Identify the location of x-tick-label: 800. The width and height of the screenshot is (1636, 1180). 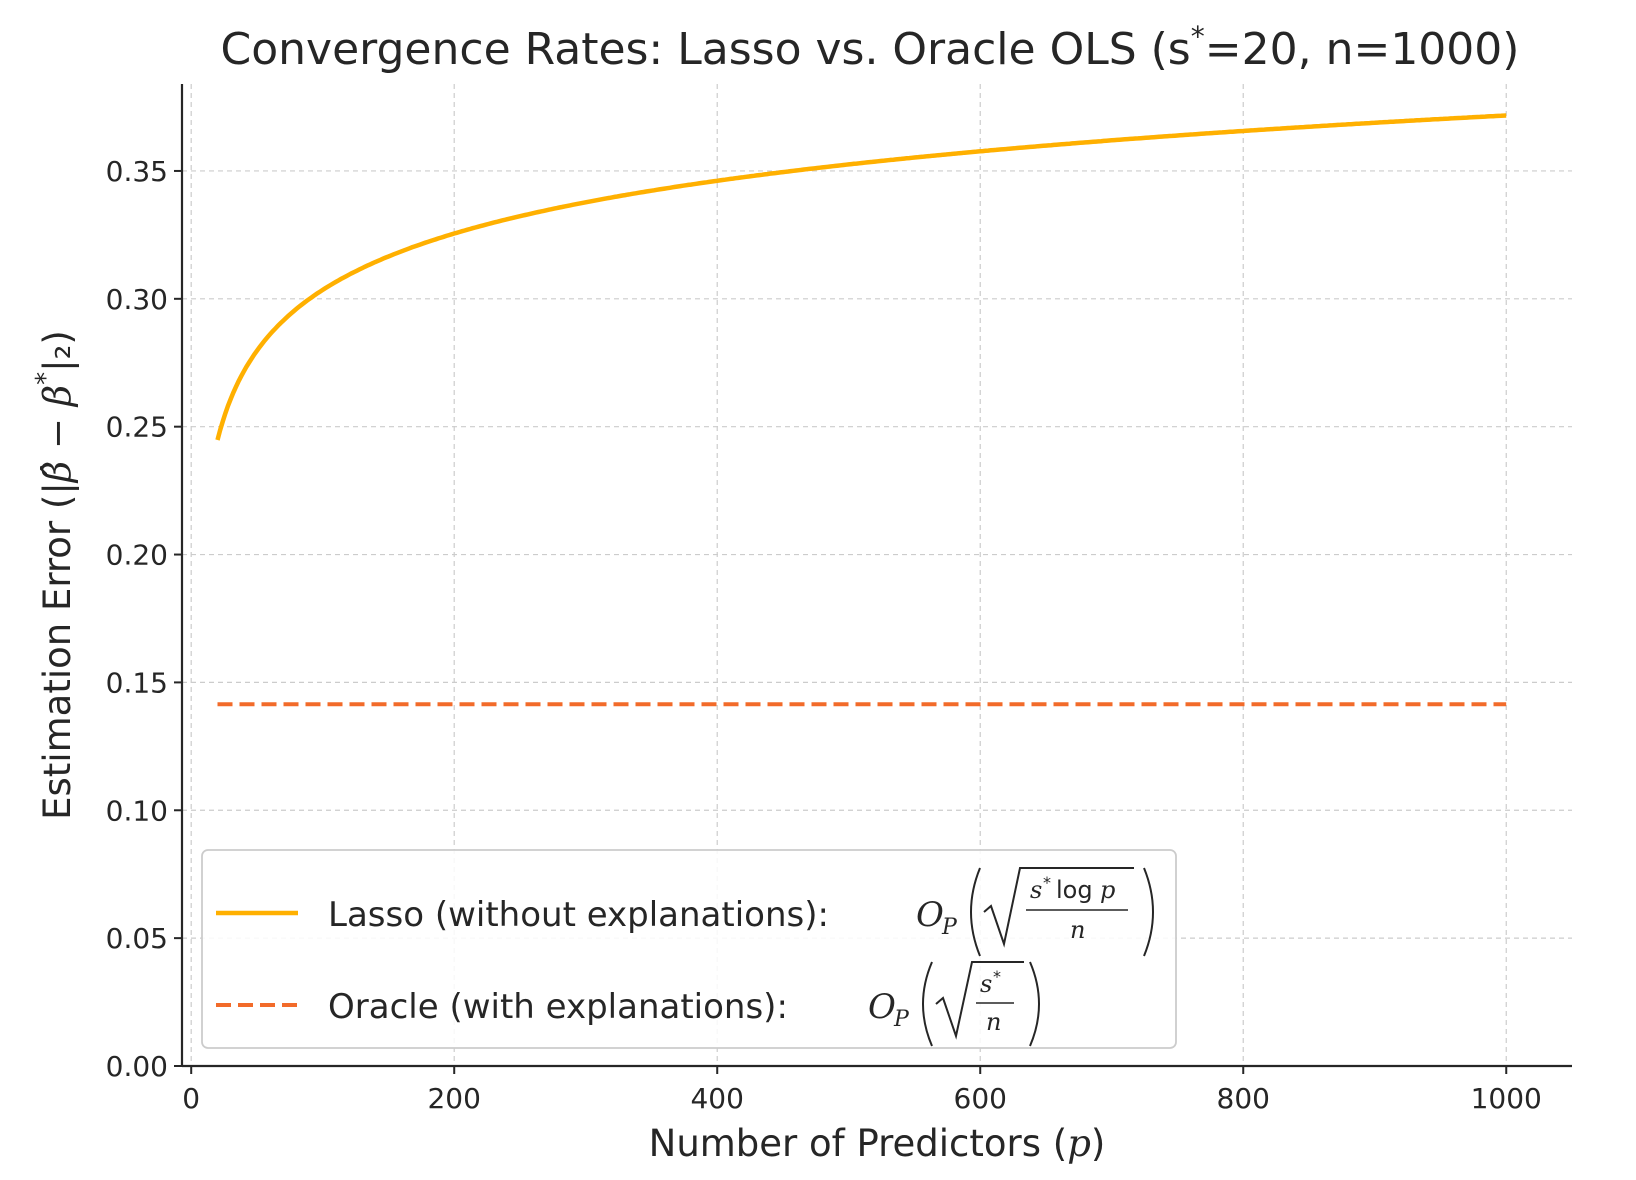
(1243, 1098).